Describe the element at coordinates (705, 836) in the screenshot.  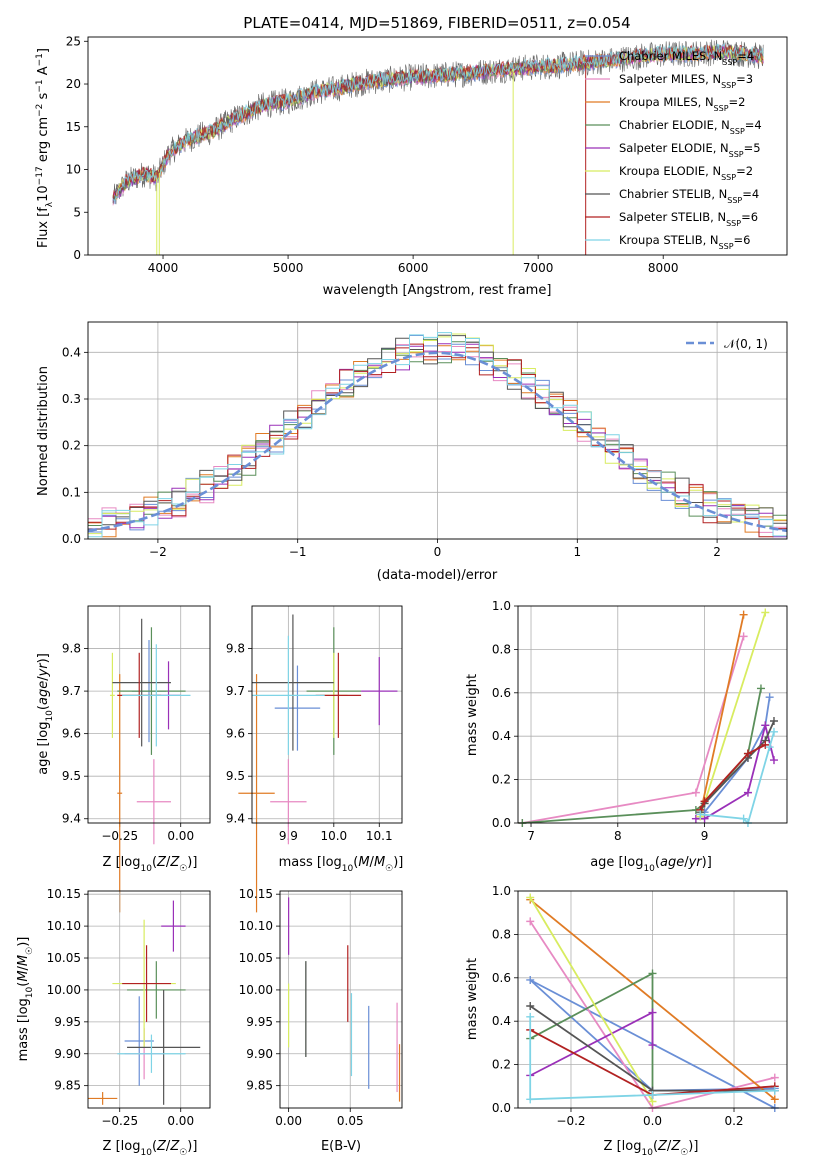
I see `x-tick-label: 9` at that location.